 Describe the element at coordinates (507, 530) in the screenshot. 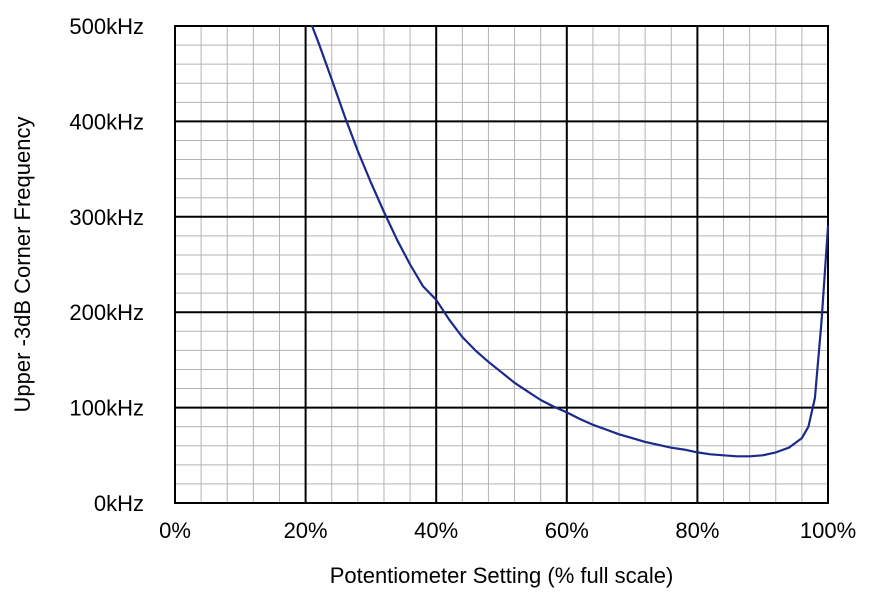

I see `x-tick-labels: 0% 20% 40% 60% 80% 100%` at that location.